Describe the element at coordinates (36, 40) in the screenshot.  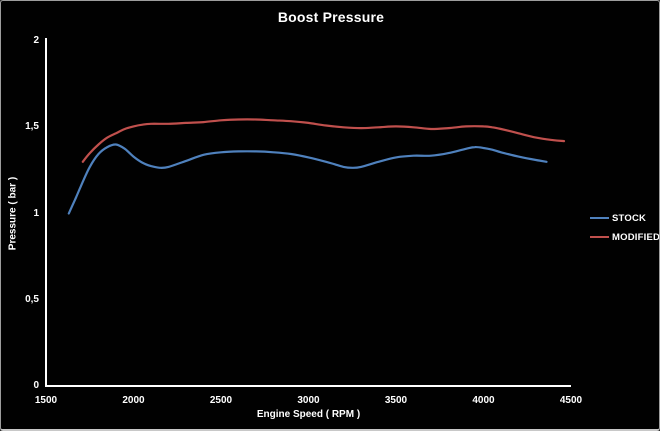
I see `y-tick-label: 2` at that location.